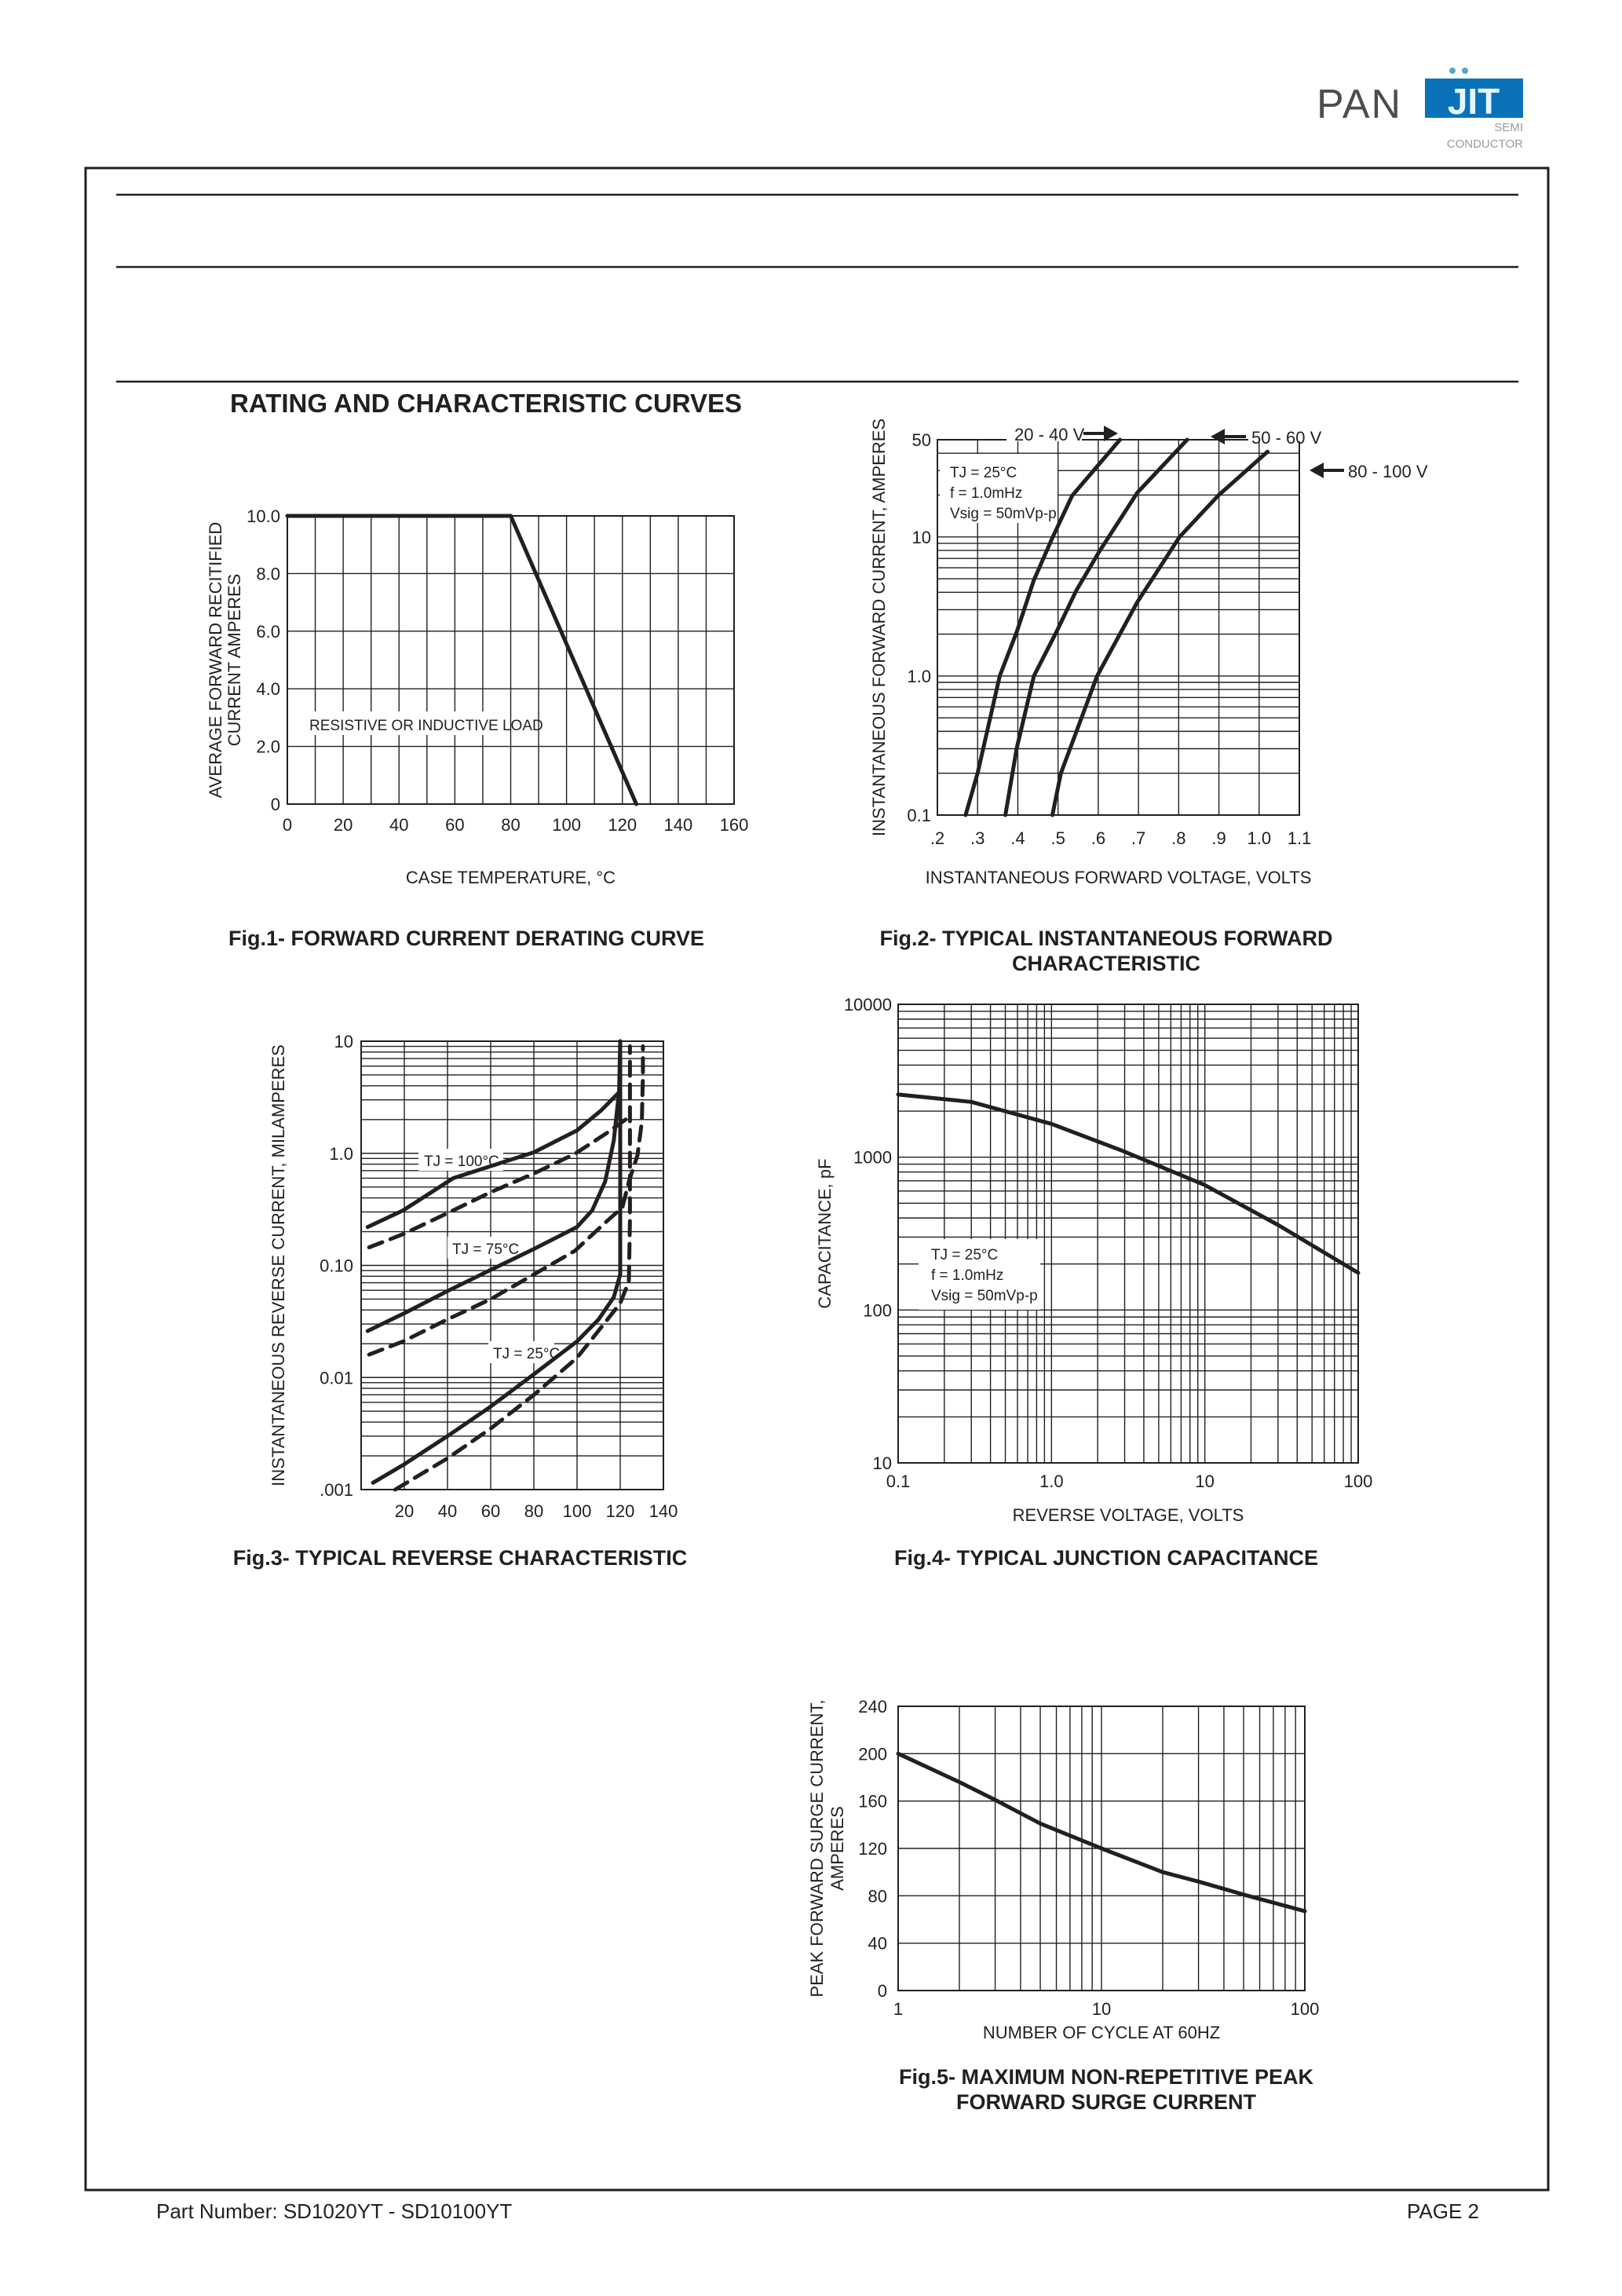  I want to click on x-tick-label: 1.1, so click(1300, 838).